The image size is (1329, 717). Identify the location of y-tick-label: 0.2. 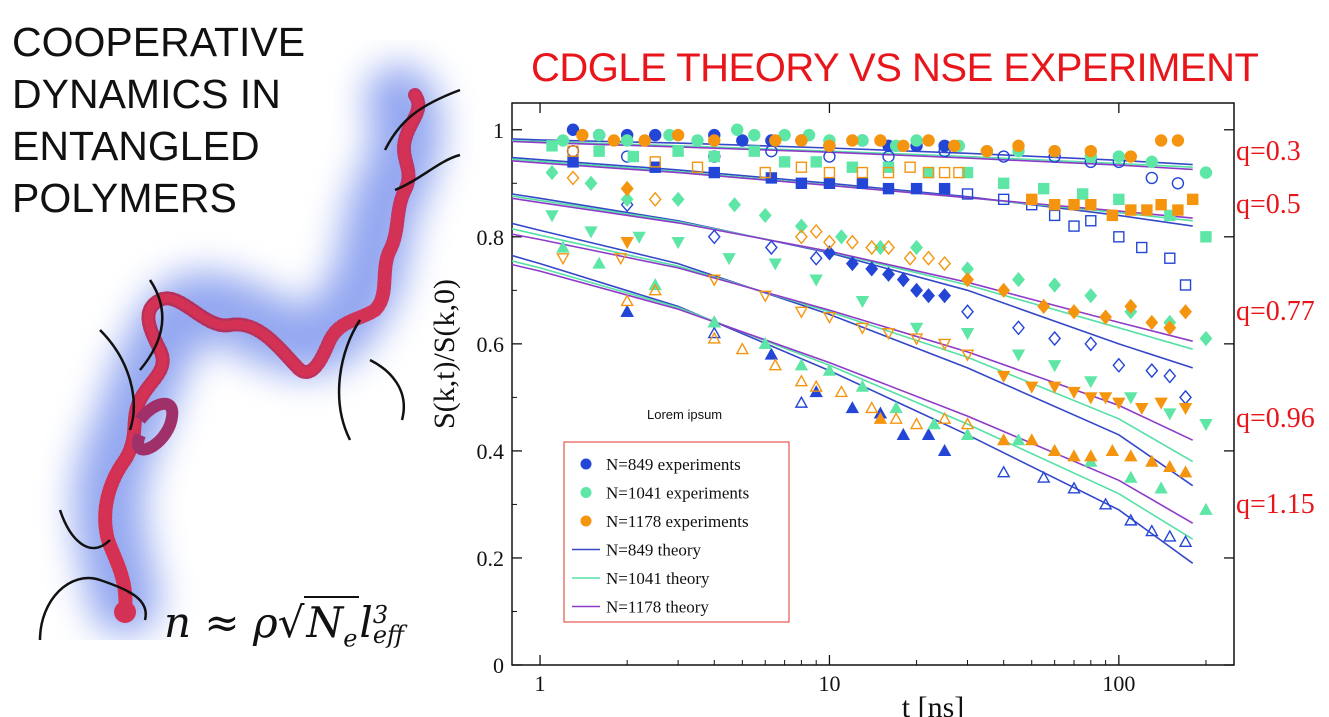
(491, 558).